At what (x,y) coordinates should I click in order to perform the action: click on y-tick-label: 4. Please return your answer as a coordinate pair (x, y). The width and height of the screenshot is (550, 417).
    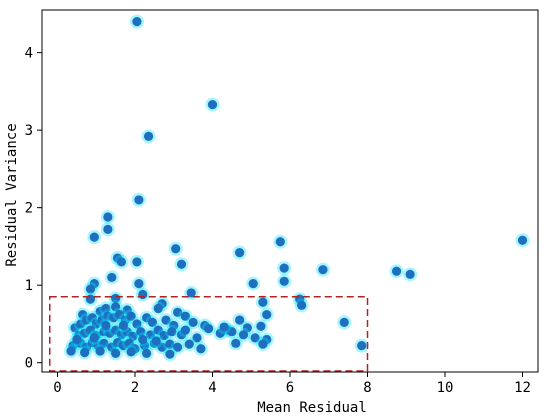
    Looking at the image, I should click on (29, 54).